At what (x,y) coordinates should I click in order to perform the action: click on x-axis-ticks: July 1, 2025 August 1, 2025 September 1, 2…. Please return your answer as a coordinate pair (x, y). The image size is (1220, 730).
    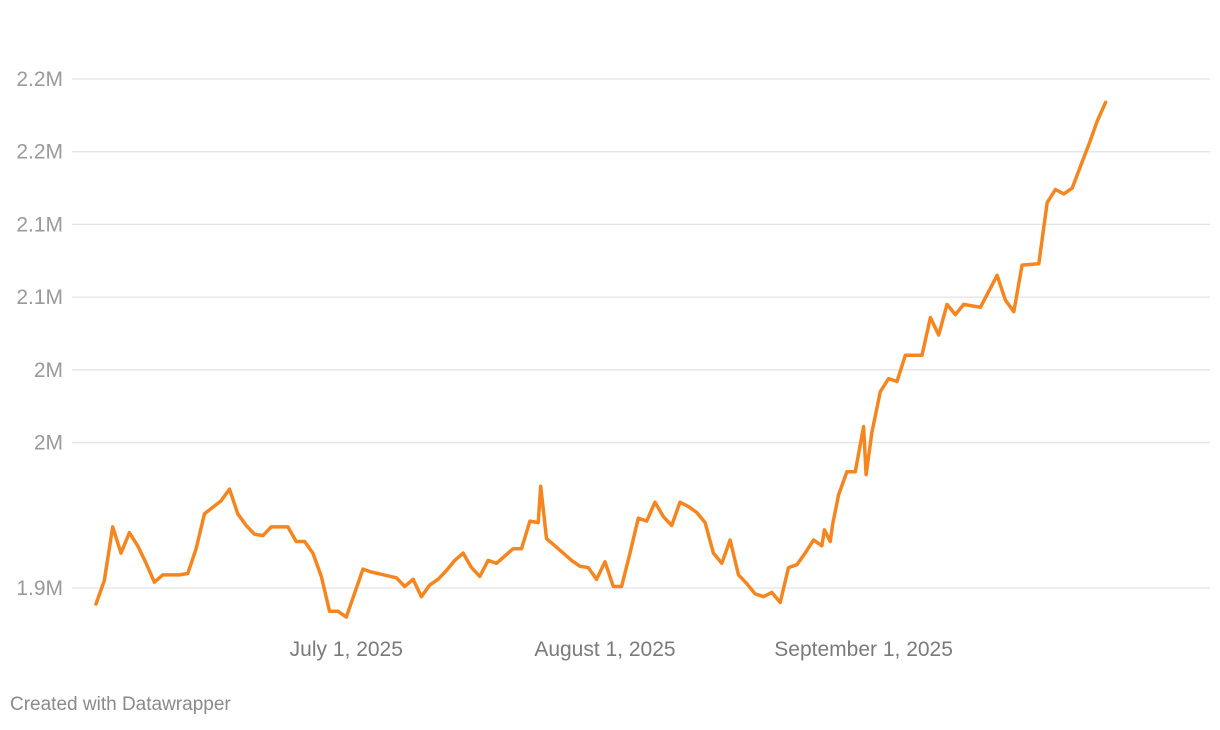
    Looking at the image, I should click on (621, 649).